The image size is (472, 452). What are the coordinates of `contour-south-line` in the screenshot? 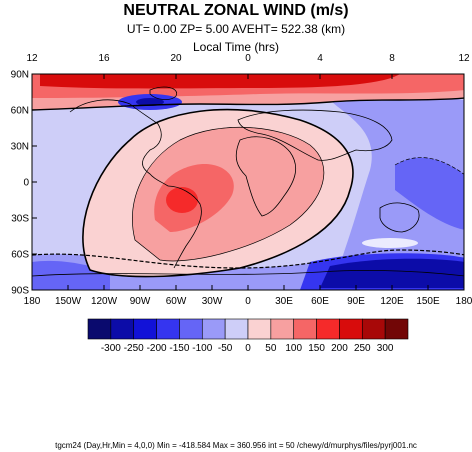 It's located at (248, 259).